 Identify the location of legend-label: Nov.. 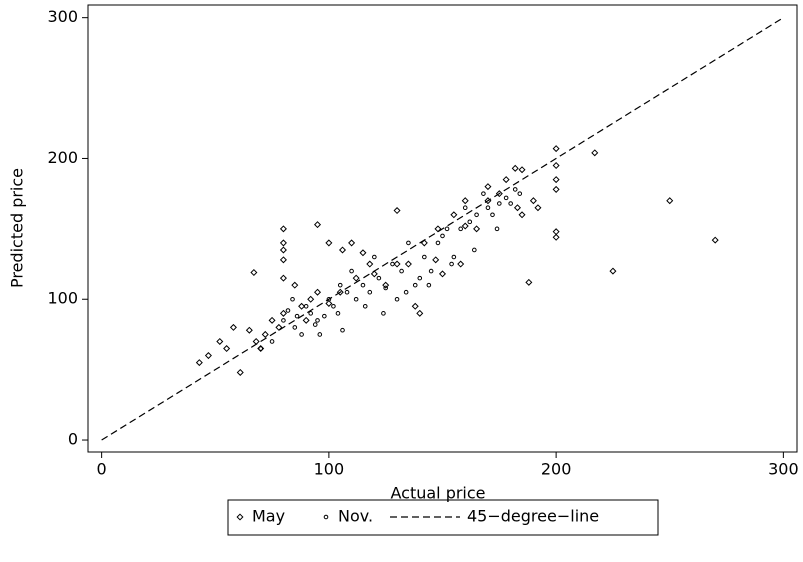
(355, 516).